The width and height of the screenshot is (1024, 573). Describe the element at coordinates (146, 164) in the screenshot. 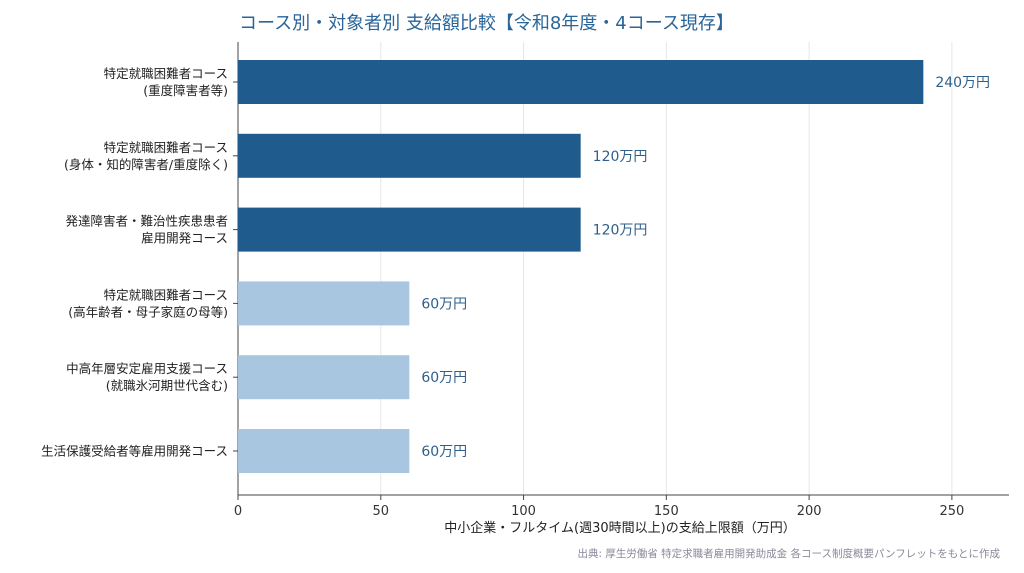

I see `category-label-line: (身体・知的障害者/重度除く)` at that location.